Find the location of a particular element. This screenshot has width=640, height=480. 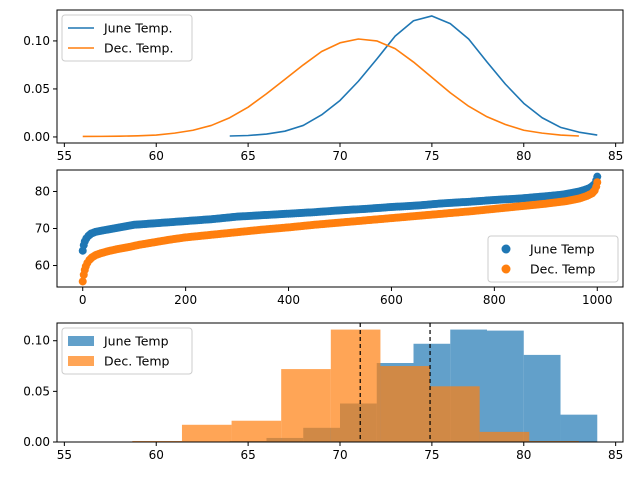

x-tick-label: 600 is located at coordinates (391, 300).